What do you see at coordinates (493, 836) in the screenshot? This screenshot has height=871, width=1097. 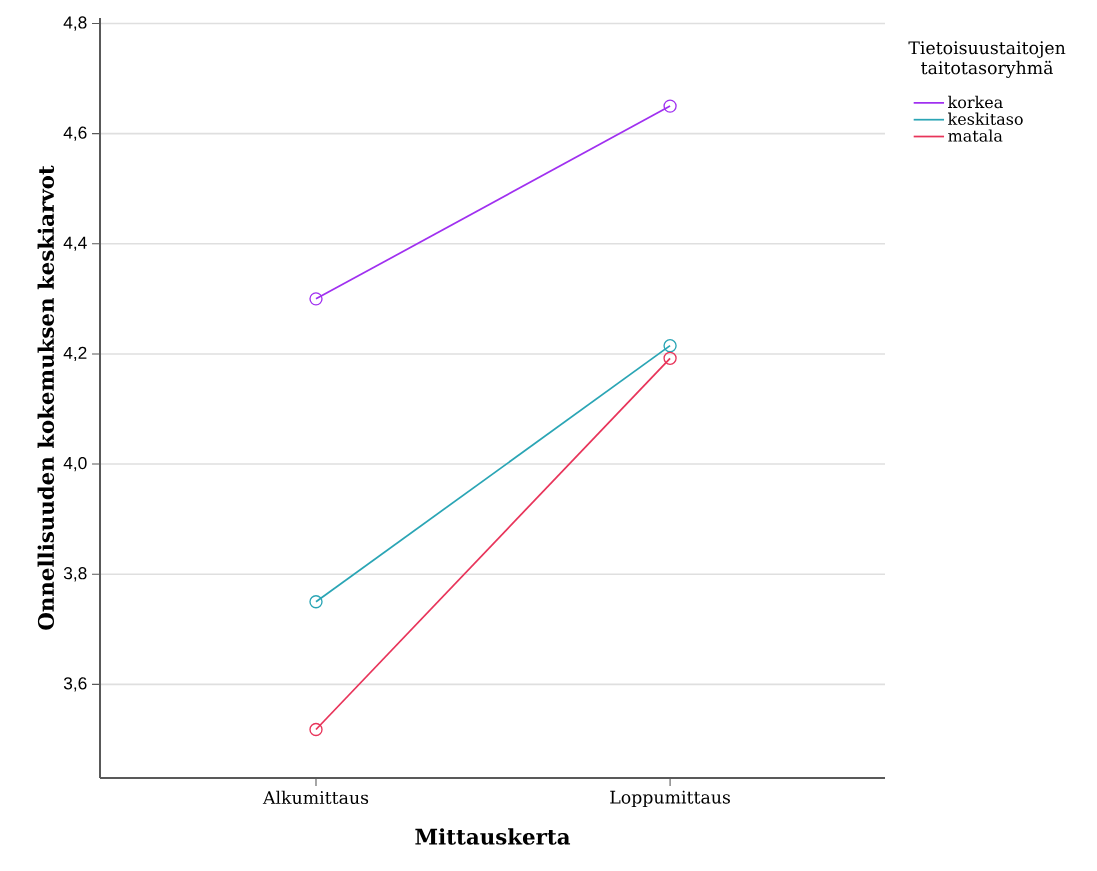 I see `x-axis-title: Mittauskerta` at bounding box center [493, 836].